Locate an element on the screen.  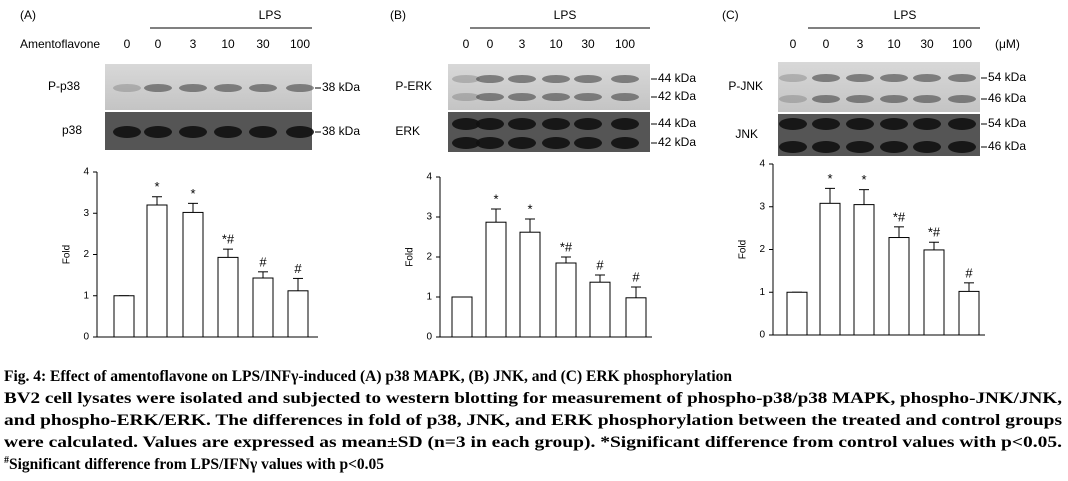
unit-label: (μM) is located at coordinates (1007, 44).